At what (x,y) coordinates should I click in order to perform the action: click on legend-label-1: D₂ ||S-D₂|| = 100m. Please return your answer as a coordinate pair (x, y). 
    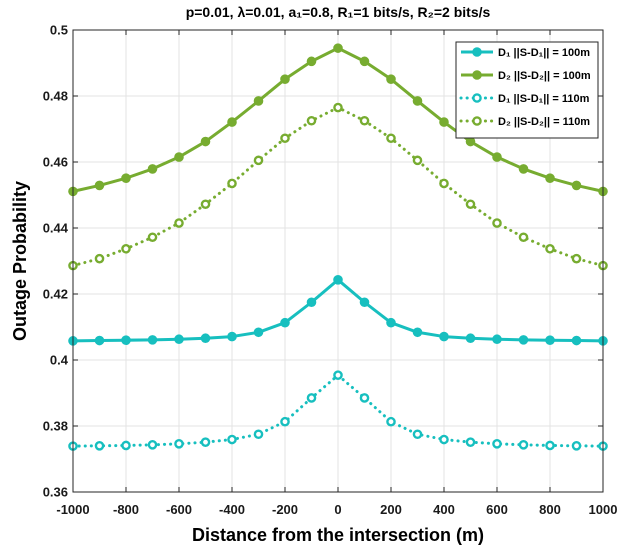
    Looking at the image, I should click on (544, 76).